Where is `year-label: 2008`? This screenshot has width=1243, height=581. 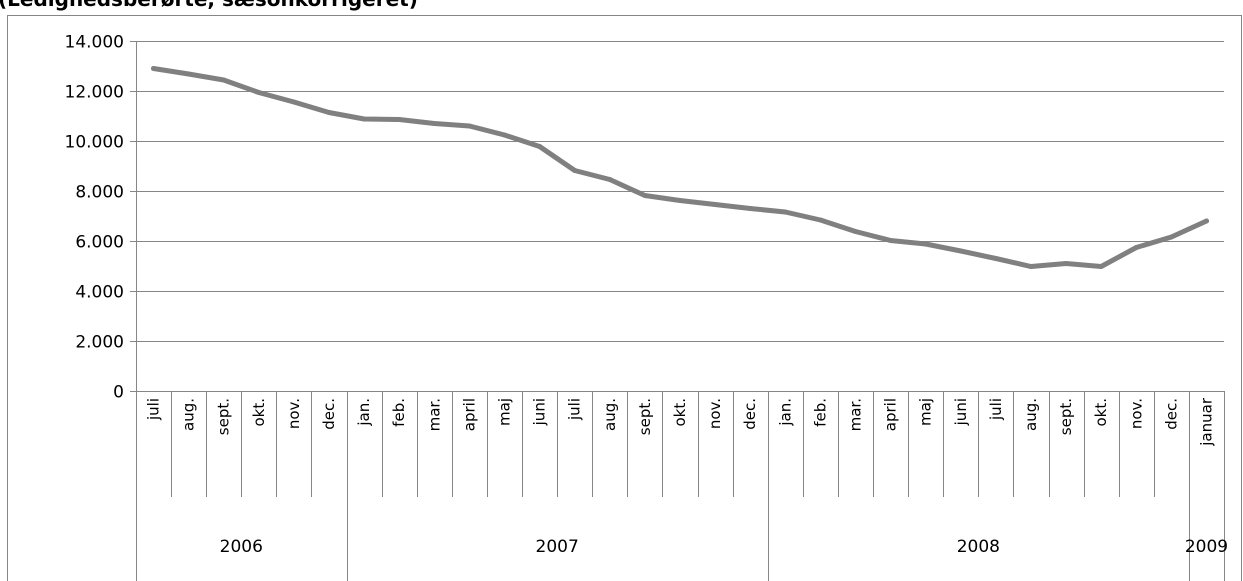
year-label: 2008 is located at coordinates (978, 547).